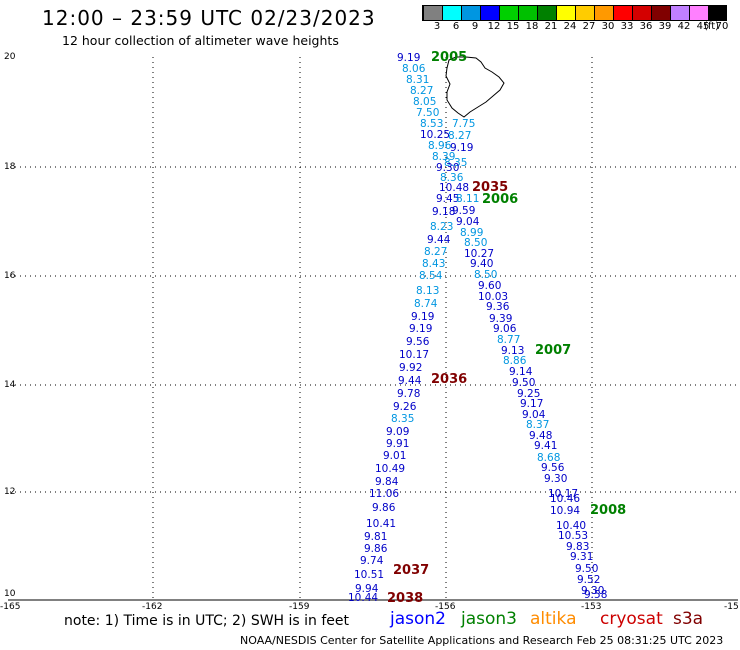 The width and height of the screenshot is (740, 650). What do you see at coordinates (464, 124) in the screenshot?
I see `wave-height-value: 7.75` at bounding box center [464, 124].